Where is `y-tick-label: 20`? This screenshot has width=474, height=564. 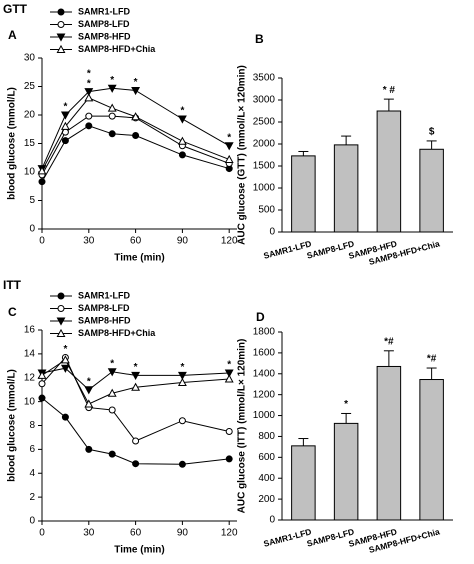 y-tick-label: 20 is located at coordinates (30, 115).